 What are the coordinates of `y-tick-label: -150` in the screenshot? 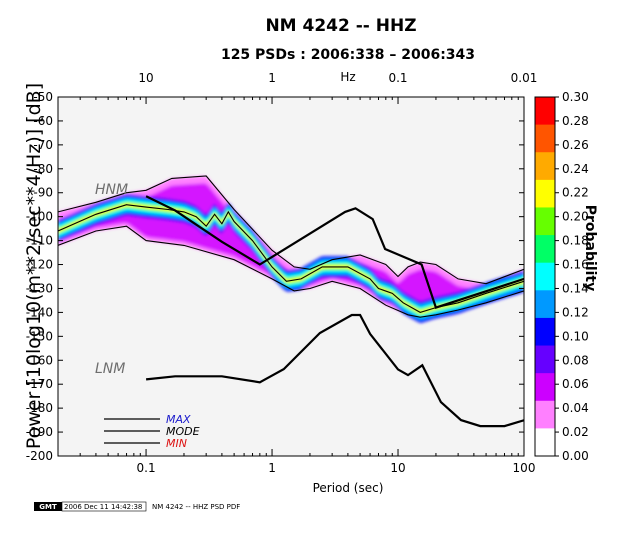 It's located at (39, 336).